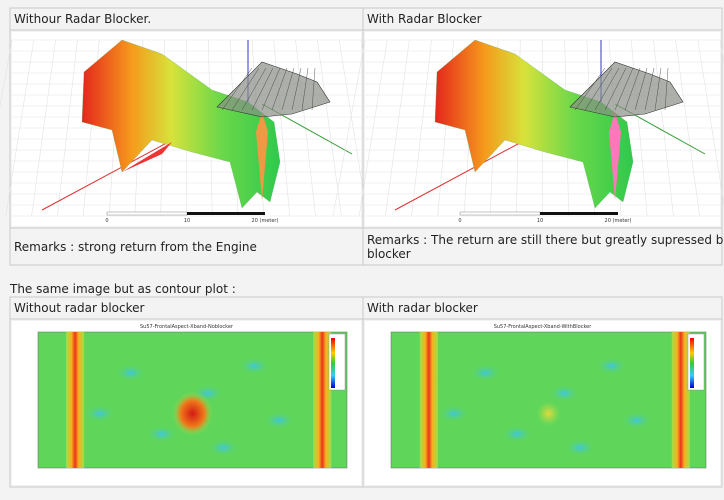 The image size is (724, 500). I want to click on plot-title: Su57-FrontalAspect-Xband-Noblocker, so click(187, 327).